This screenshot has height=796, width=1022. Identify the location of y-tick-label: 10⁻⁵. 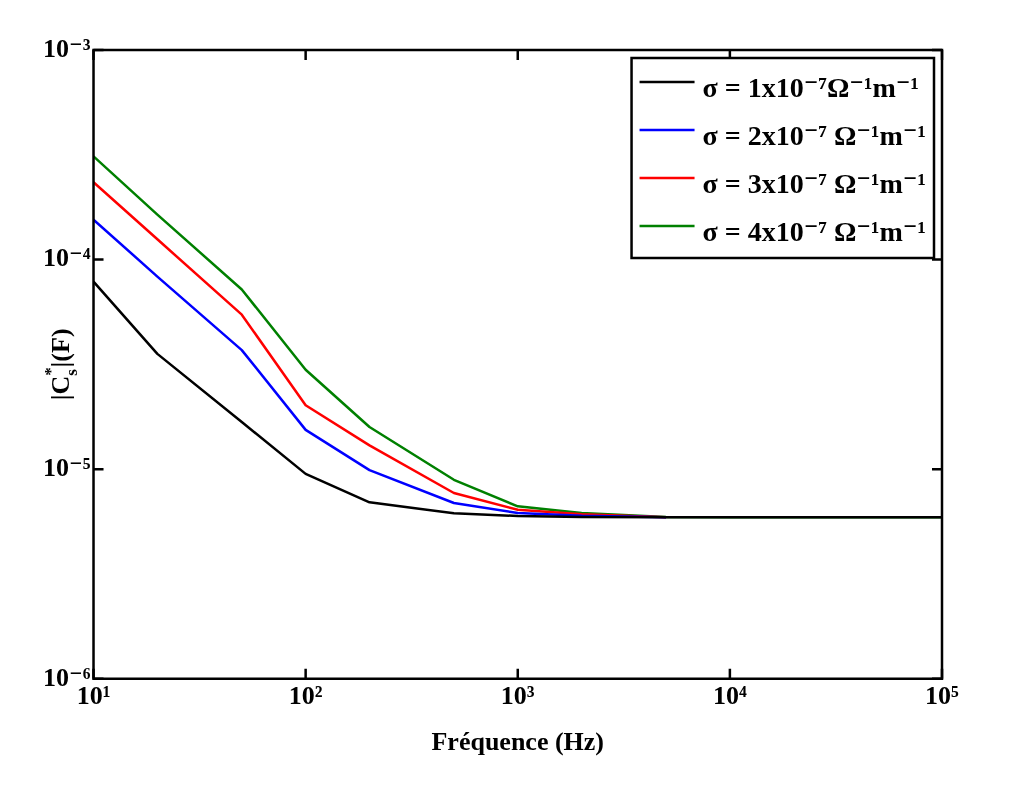
(66, 467).